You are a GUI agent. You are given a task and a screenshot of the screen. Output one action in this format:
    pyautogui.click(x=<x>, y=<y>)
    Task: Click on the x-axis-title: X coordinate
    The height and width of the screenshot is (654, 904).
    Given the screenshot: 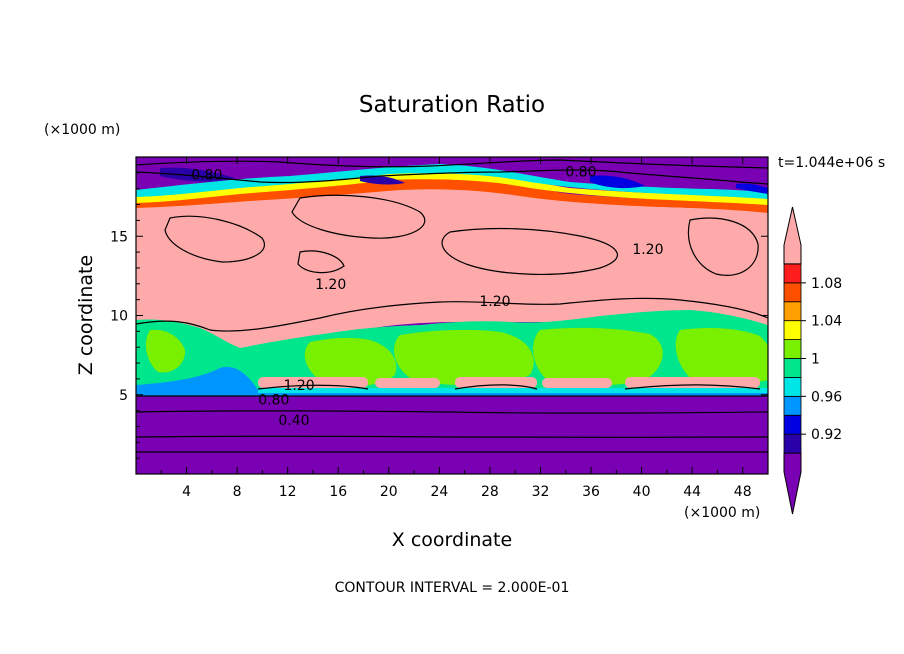 What is the action you would take?
    pyautogui.click(x=452, y=540)
    